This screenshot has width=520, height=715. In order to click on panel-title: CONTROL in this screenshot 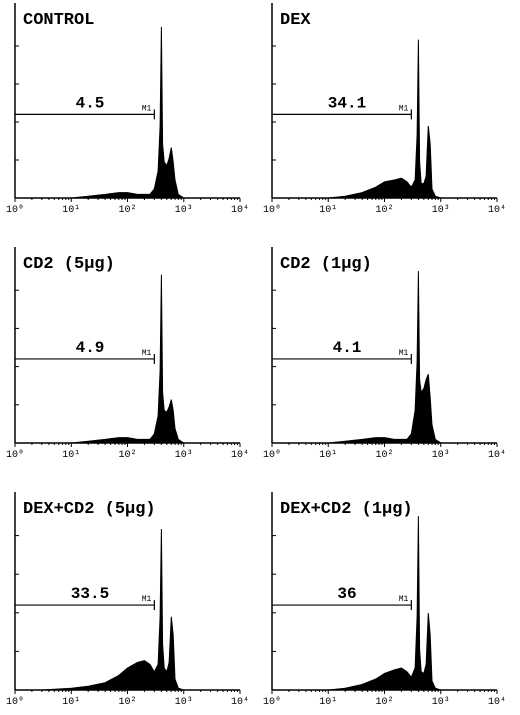, I will do `click(58, 20)`.